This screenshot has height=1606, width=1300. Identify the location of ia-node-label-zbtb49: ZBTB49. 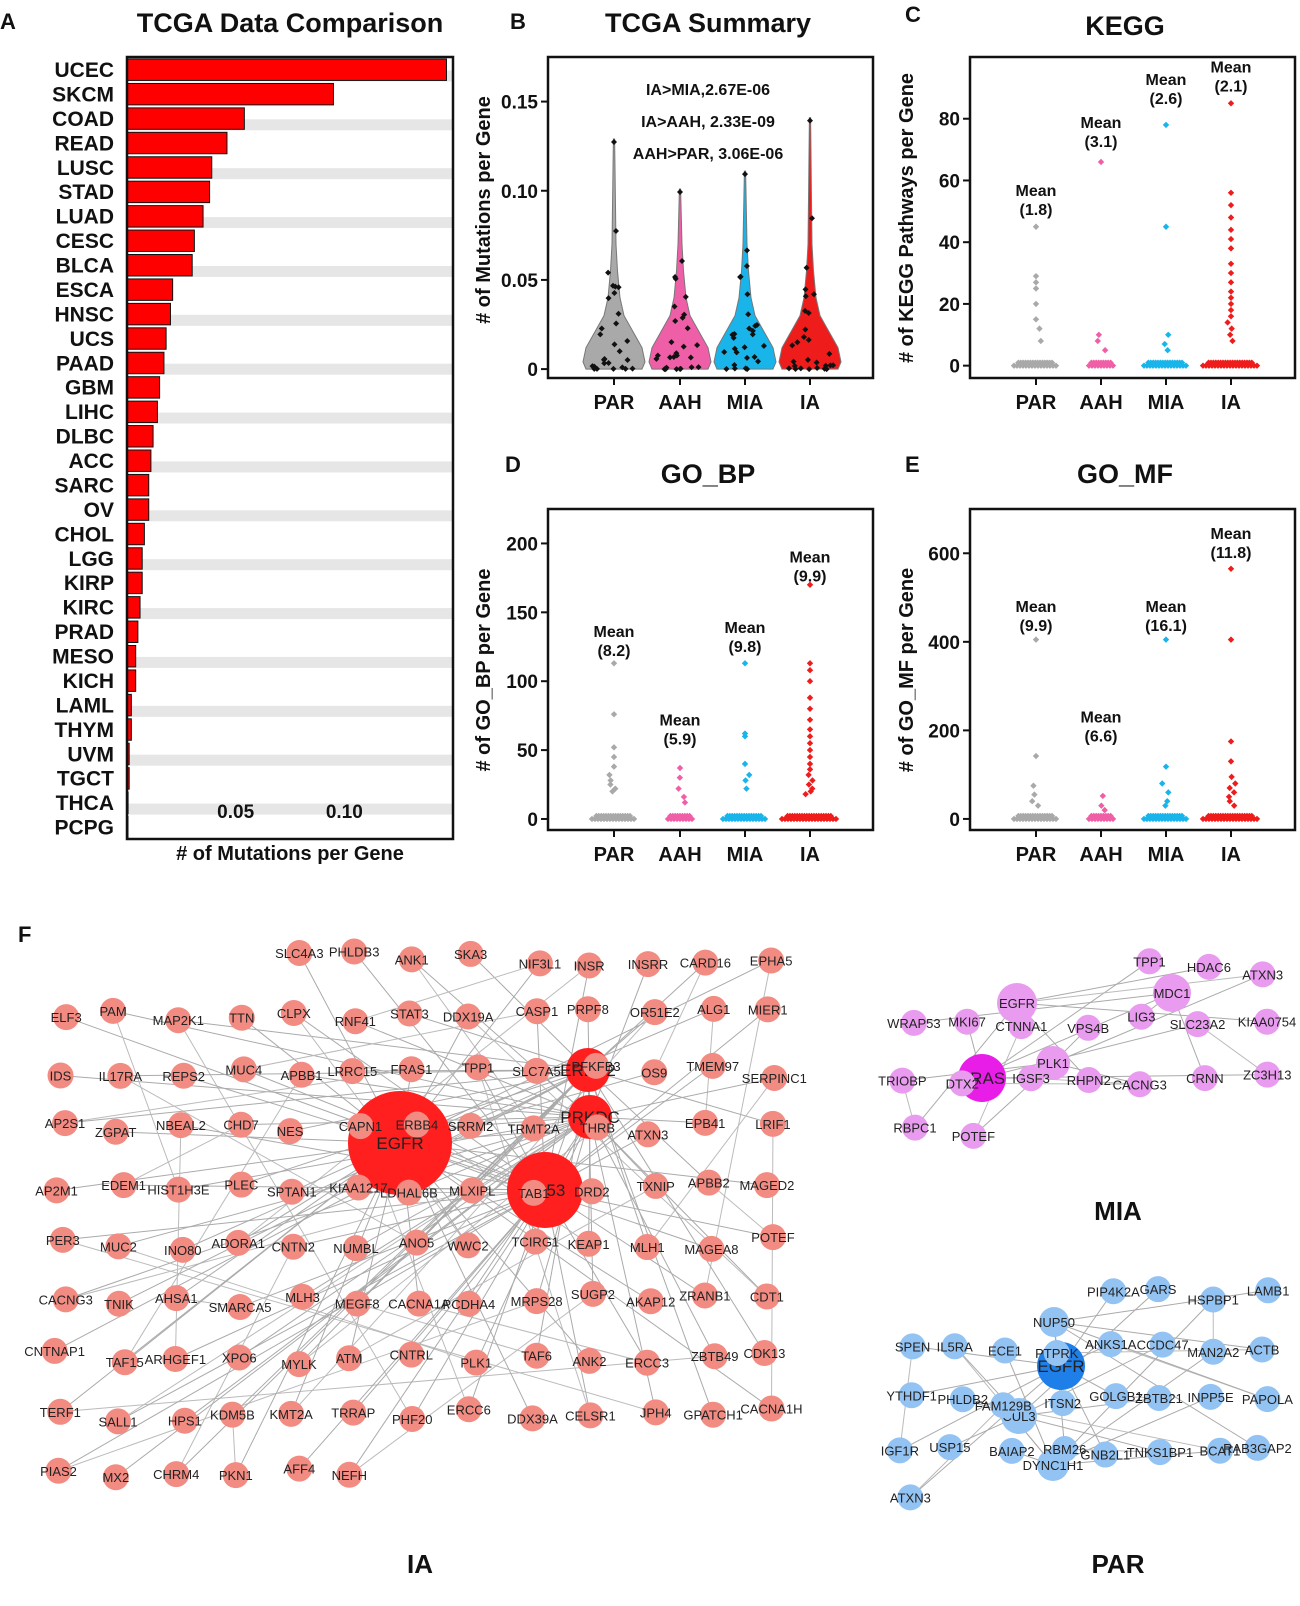
(715, 1356).